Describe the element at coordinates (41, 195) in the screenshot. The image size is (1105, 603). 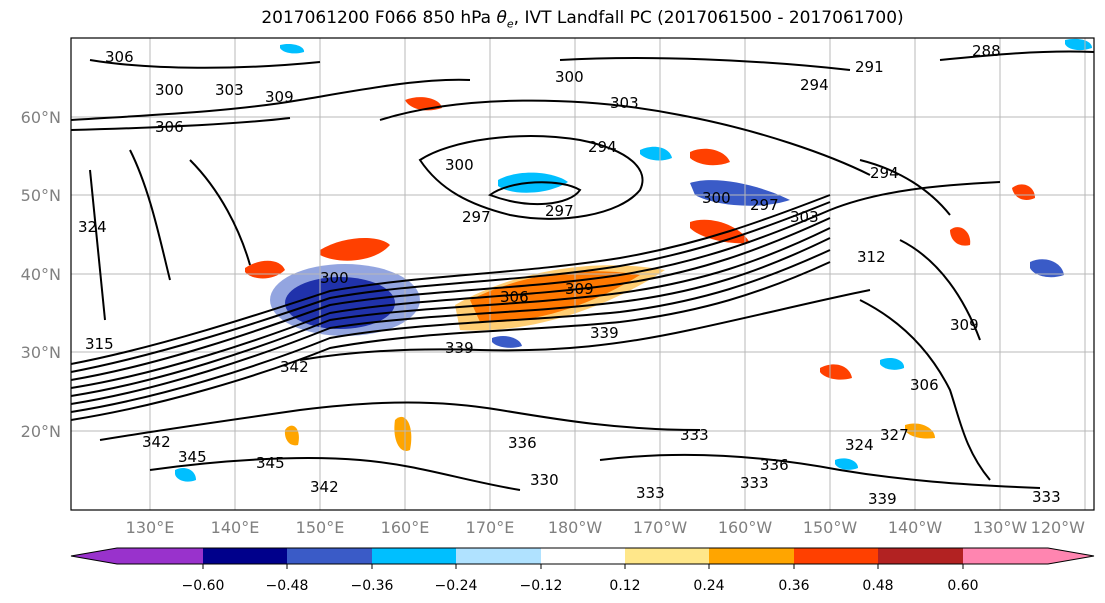
I see `lat-label: 50°N` at that location.